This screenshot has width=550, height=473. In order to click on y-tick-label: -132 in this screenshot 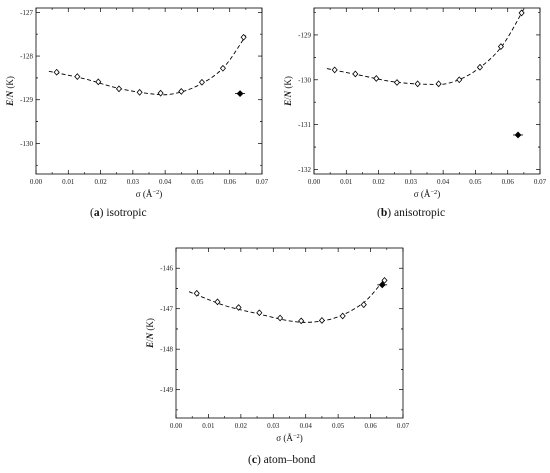, I will do `click(304, 170)`.